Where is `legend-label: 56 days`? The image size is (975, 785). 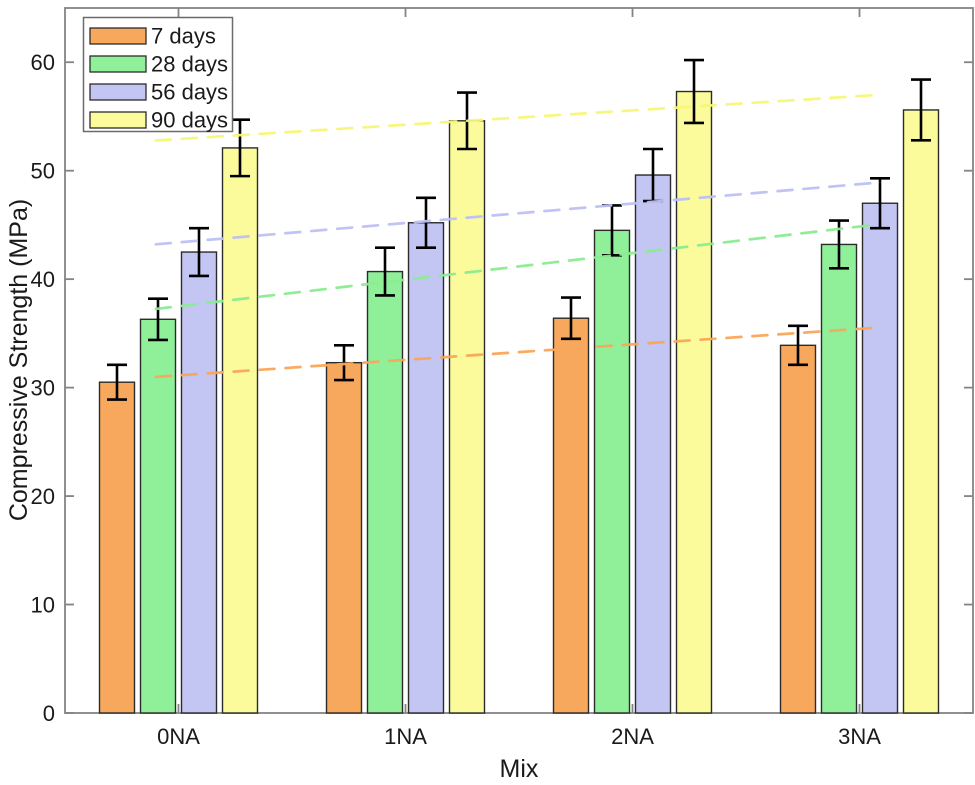
legend-label: 56 days is located at coordinates (189, 92).